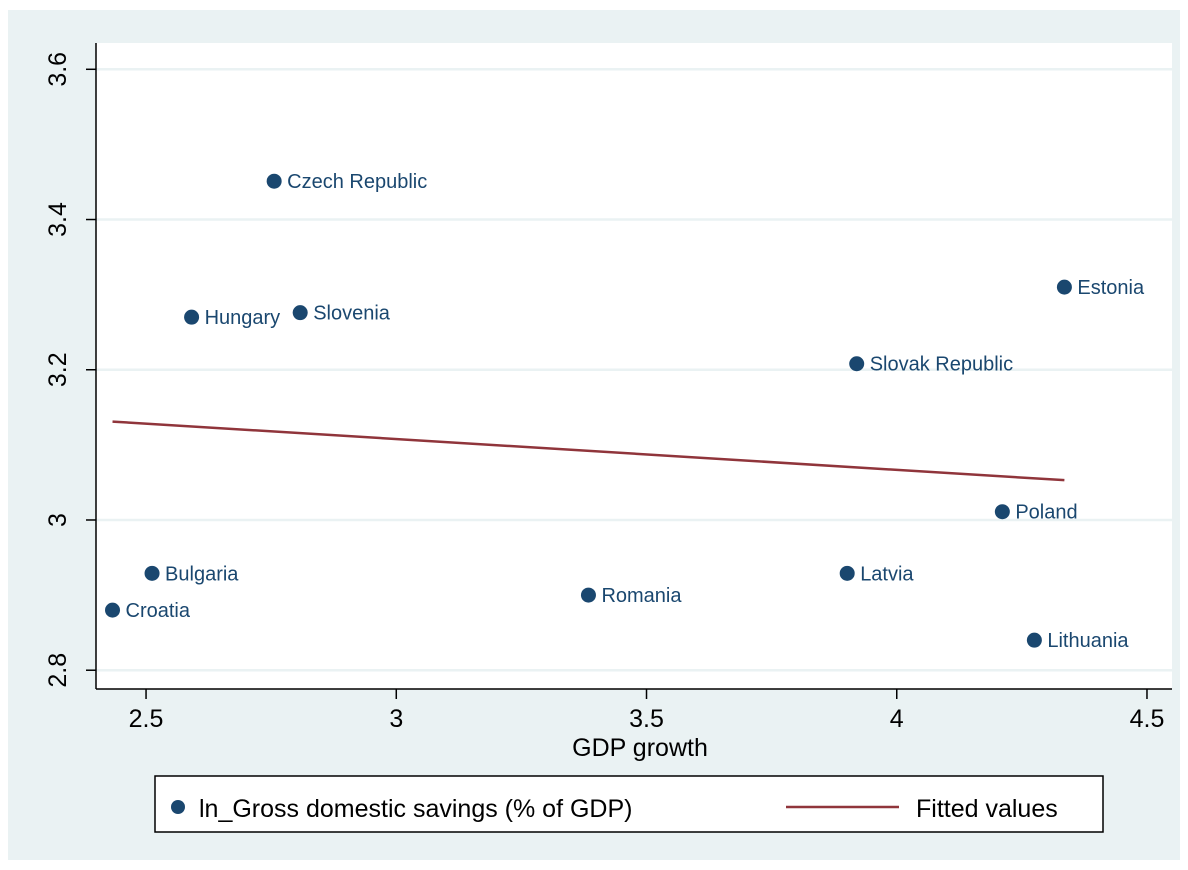  What do you see at coordinates (58, 520) in the screenshot?
I see `y-tick-label: 3` at bounding box center [58, 520].